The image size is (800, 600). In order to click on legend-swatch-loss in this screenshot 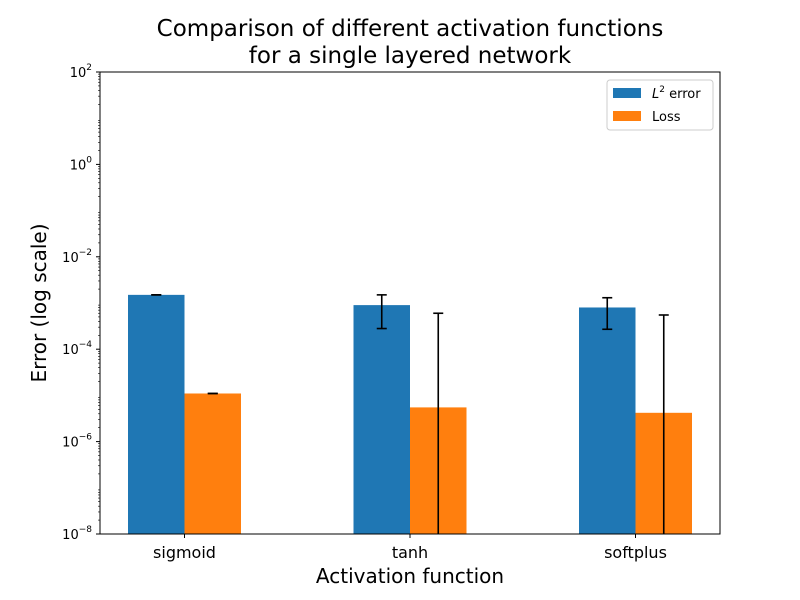, I will do `click(627, 116)`.